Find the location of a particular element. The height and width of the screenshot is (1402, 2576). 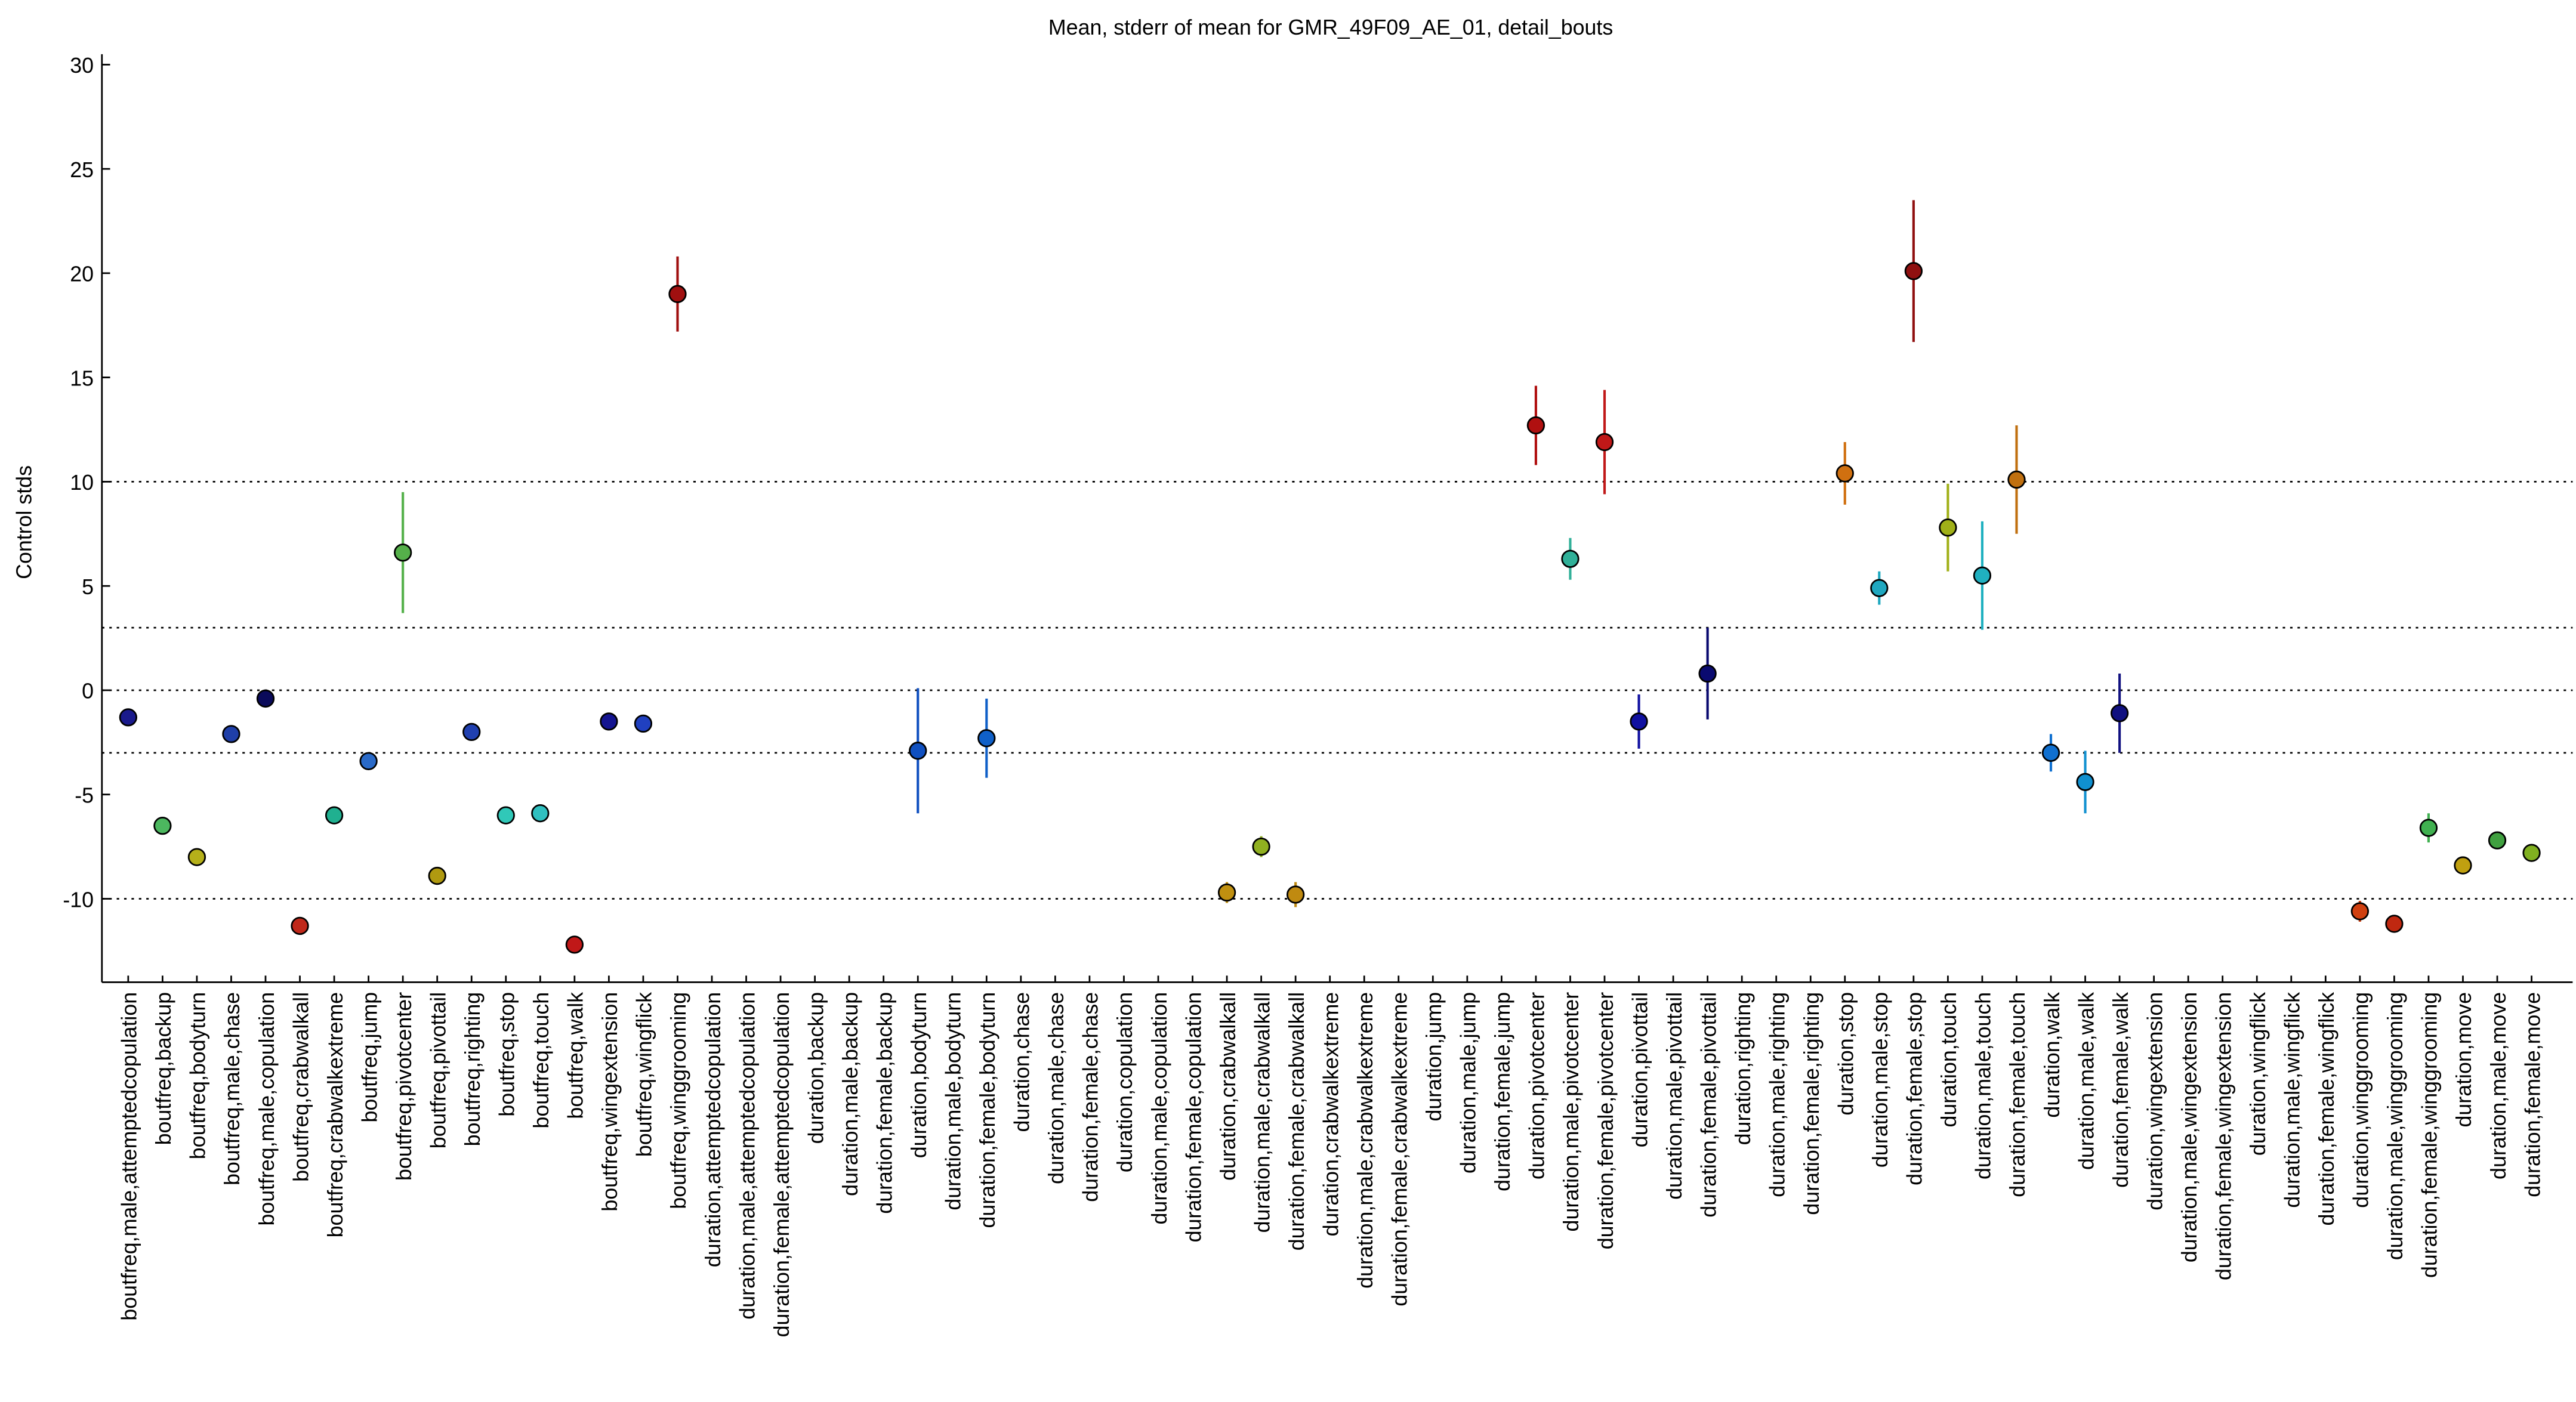

x-tick-label: duration,male,stop is located at coordinates (1880, 1080).